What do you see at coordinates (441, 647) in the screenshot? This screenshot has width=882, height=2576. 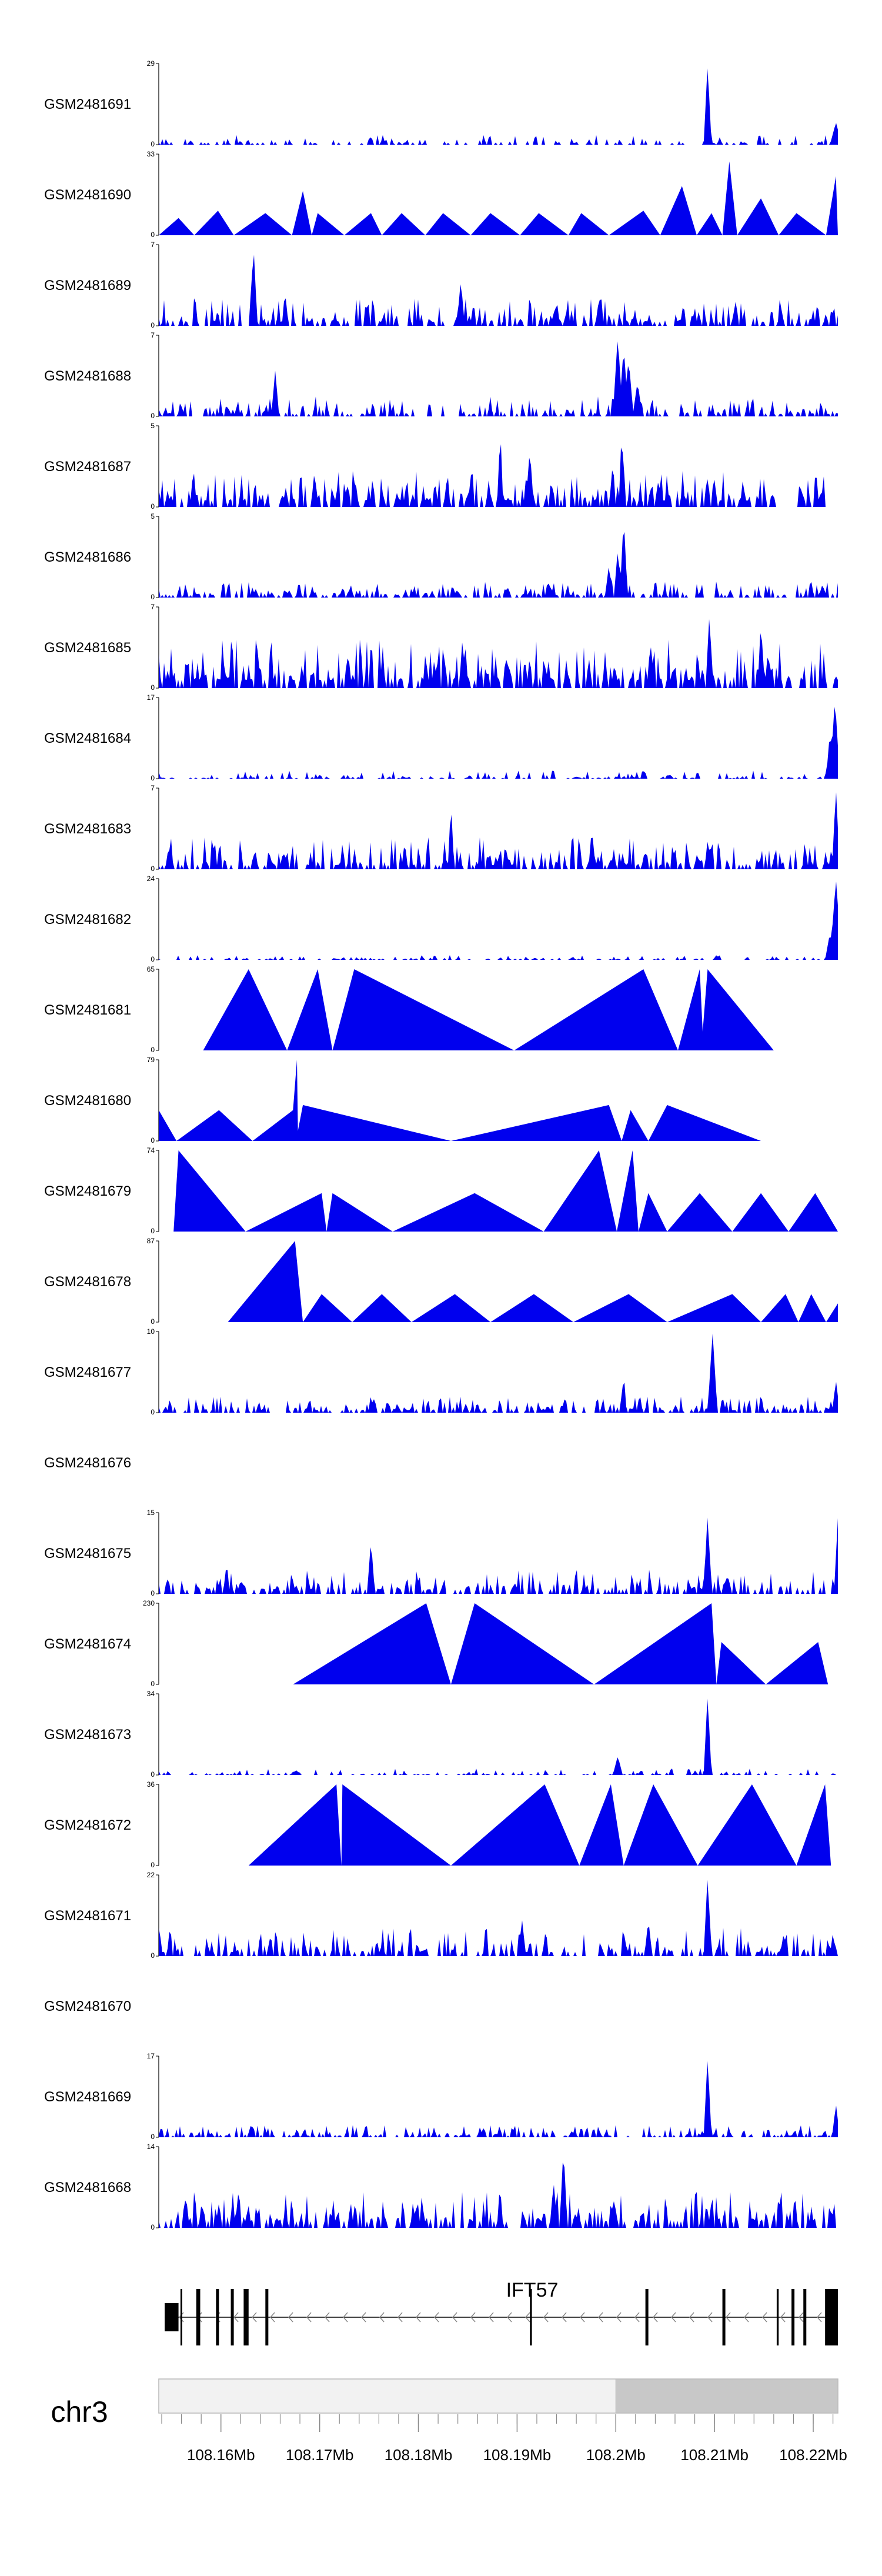 I see `track-GSM2481685: GSM2481685 7 0` at bounding box center [441, 647].